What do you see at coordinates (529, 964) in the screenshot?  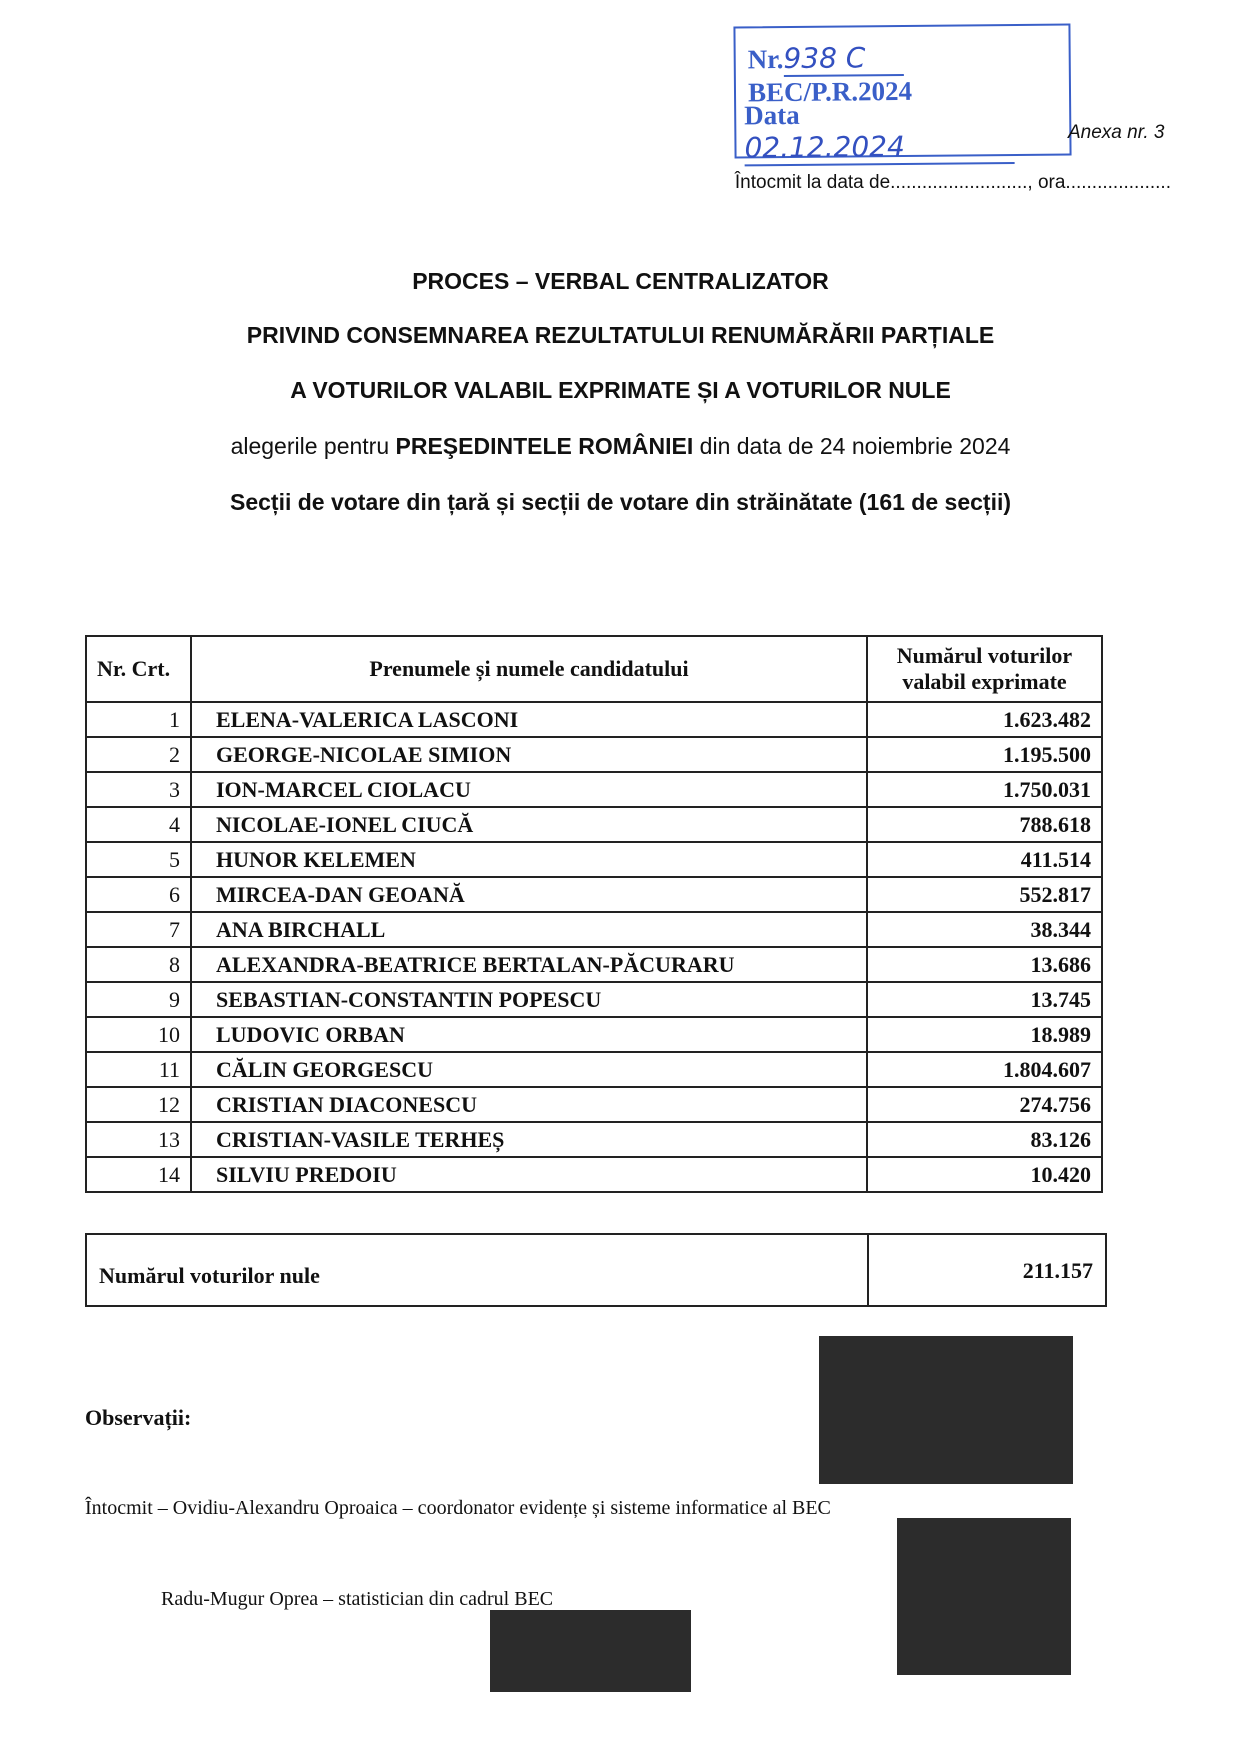 I see `candidate-name: ALEXANDRA-BEATRICE BERTALAN-PĂCURARU` at bounding box center [529, 964].